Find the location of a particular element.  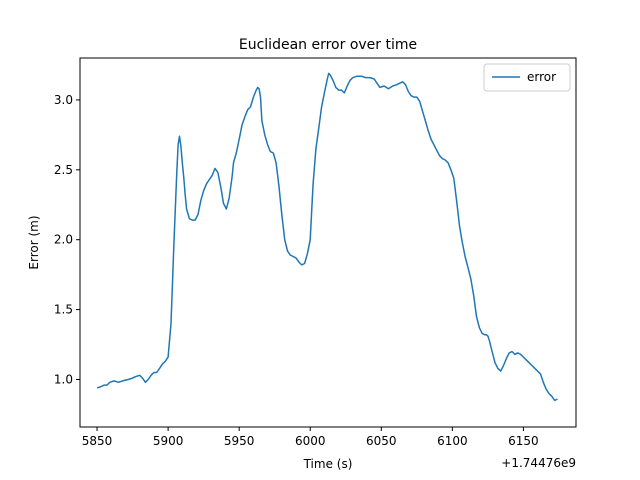

y-tick-label: 2.0 is located at coordinates (63, 240).